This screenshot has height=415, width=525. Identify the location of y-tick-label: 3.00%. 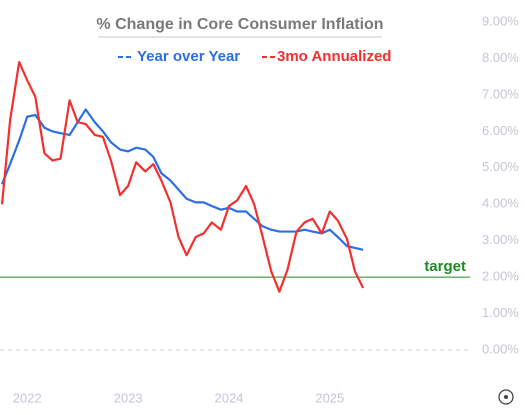
(500, 239).